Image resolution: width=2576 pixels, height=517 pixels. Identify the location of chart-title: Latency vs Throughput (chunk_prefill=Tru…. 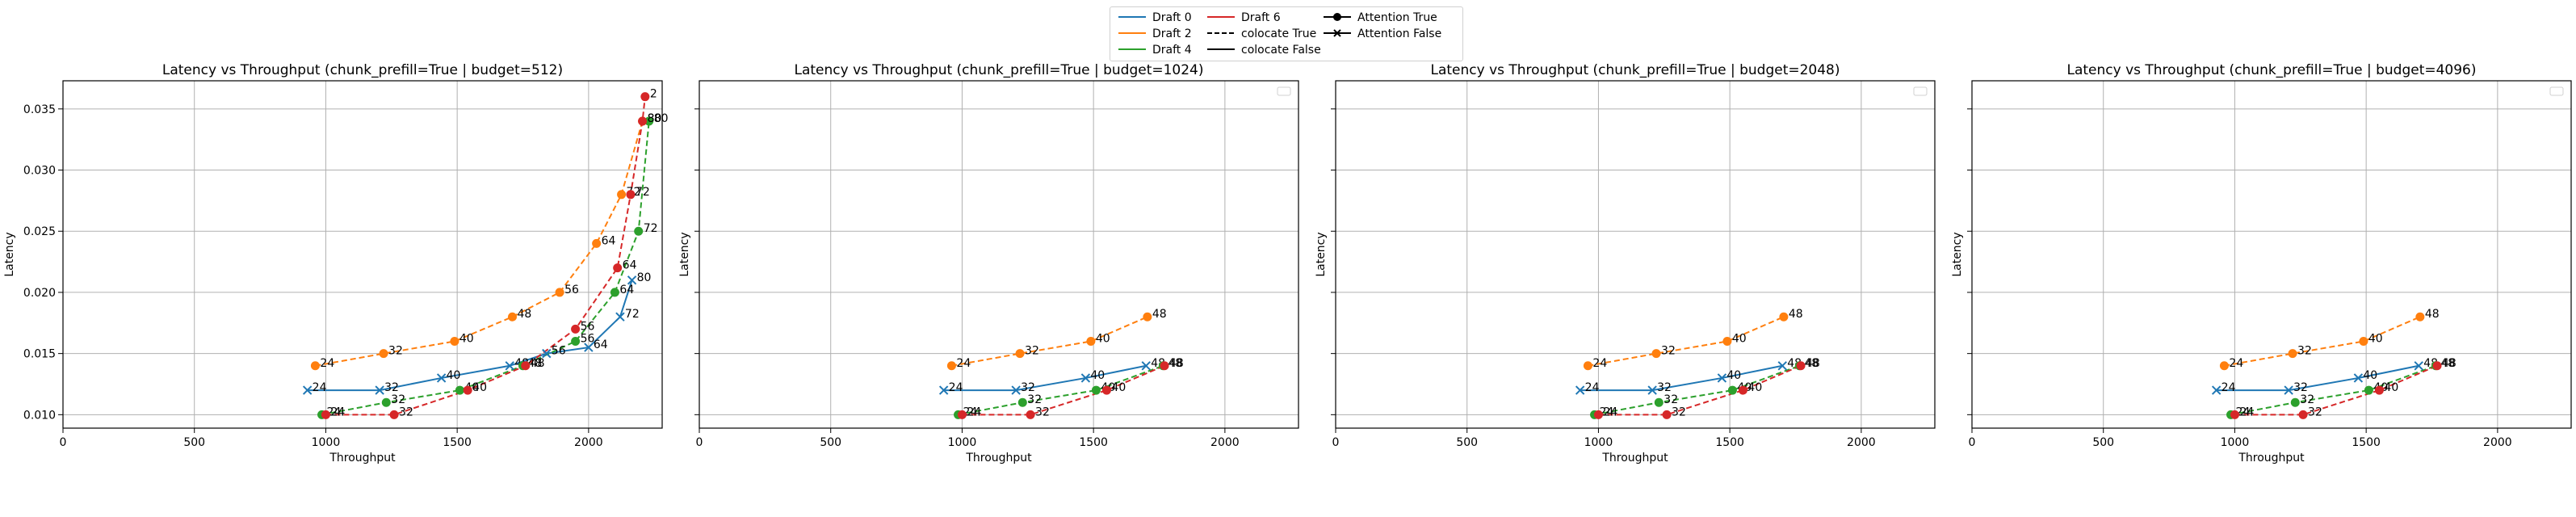
(2271, 70).